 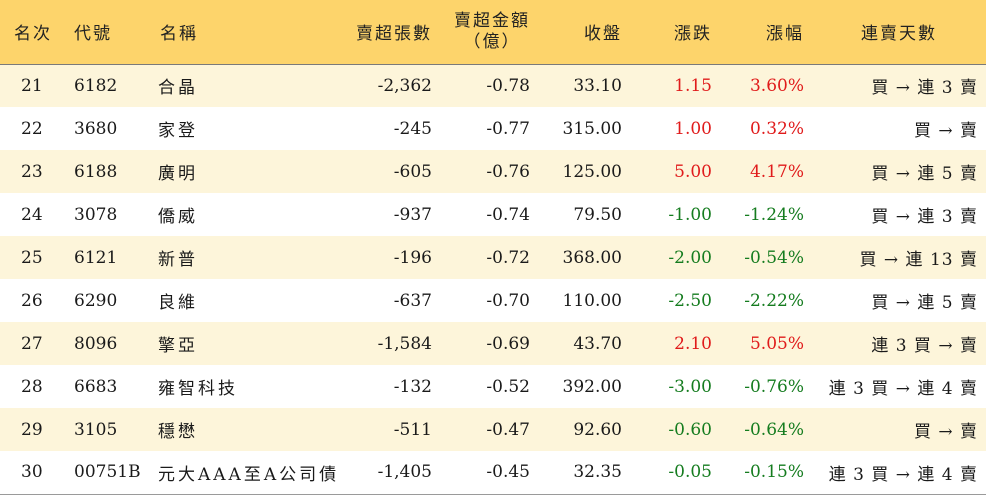 What do you see at coordinates (690, 214) in the screenshot?
I see `cell-change: -1.00` at bounding box center [690, 214].